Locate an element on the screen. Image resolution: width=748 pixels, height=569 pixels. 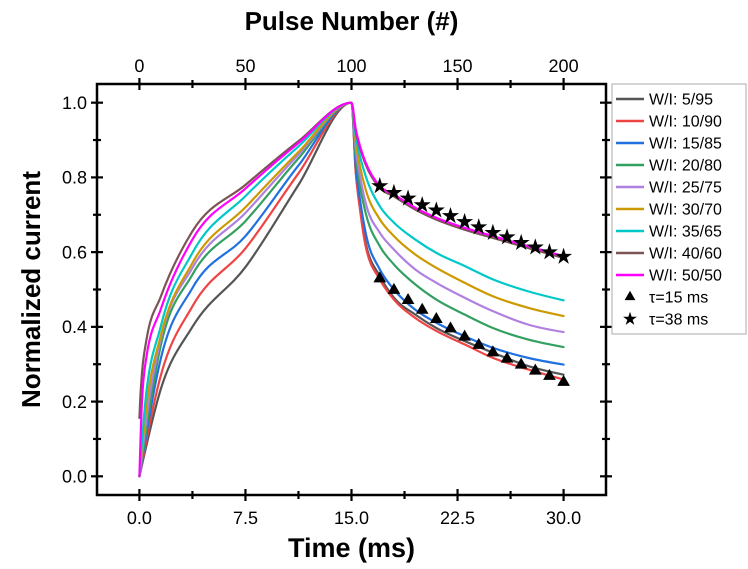
x-axis-title: Time (ms) is located at coordinates (352, 548).